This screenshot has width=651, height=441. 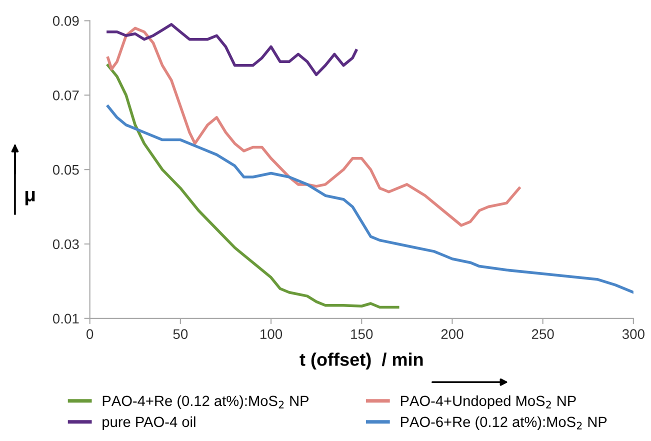 What do you see at coordinates (271, 334) in the screenshot?
I see `x-tick-label: 100` at bounding box center [271, 334].